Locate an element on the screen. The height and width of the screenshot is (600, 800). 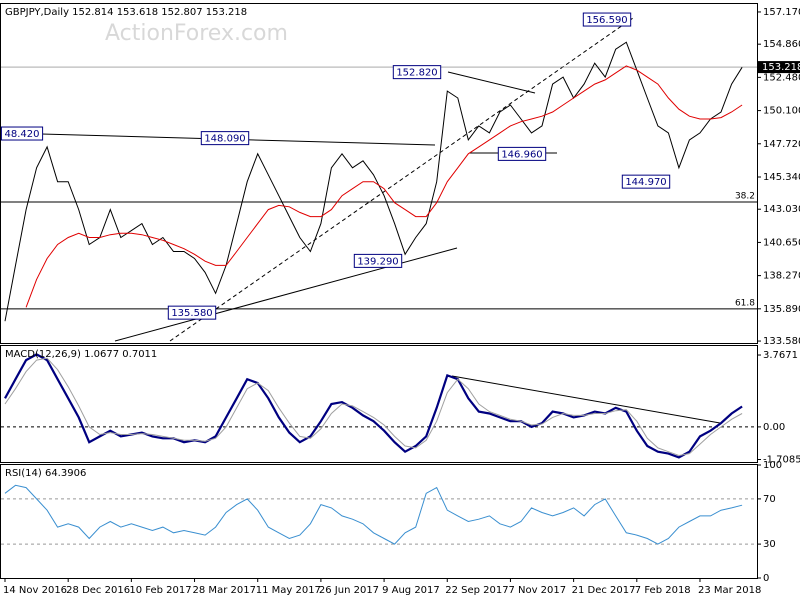
annotation-label: 148.090 is located at coordinates (224, 139).